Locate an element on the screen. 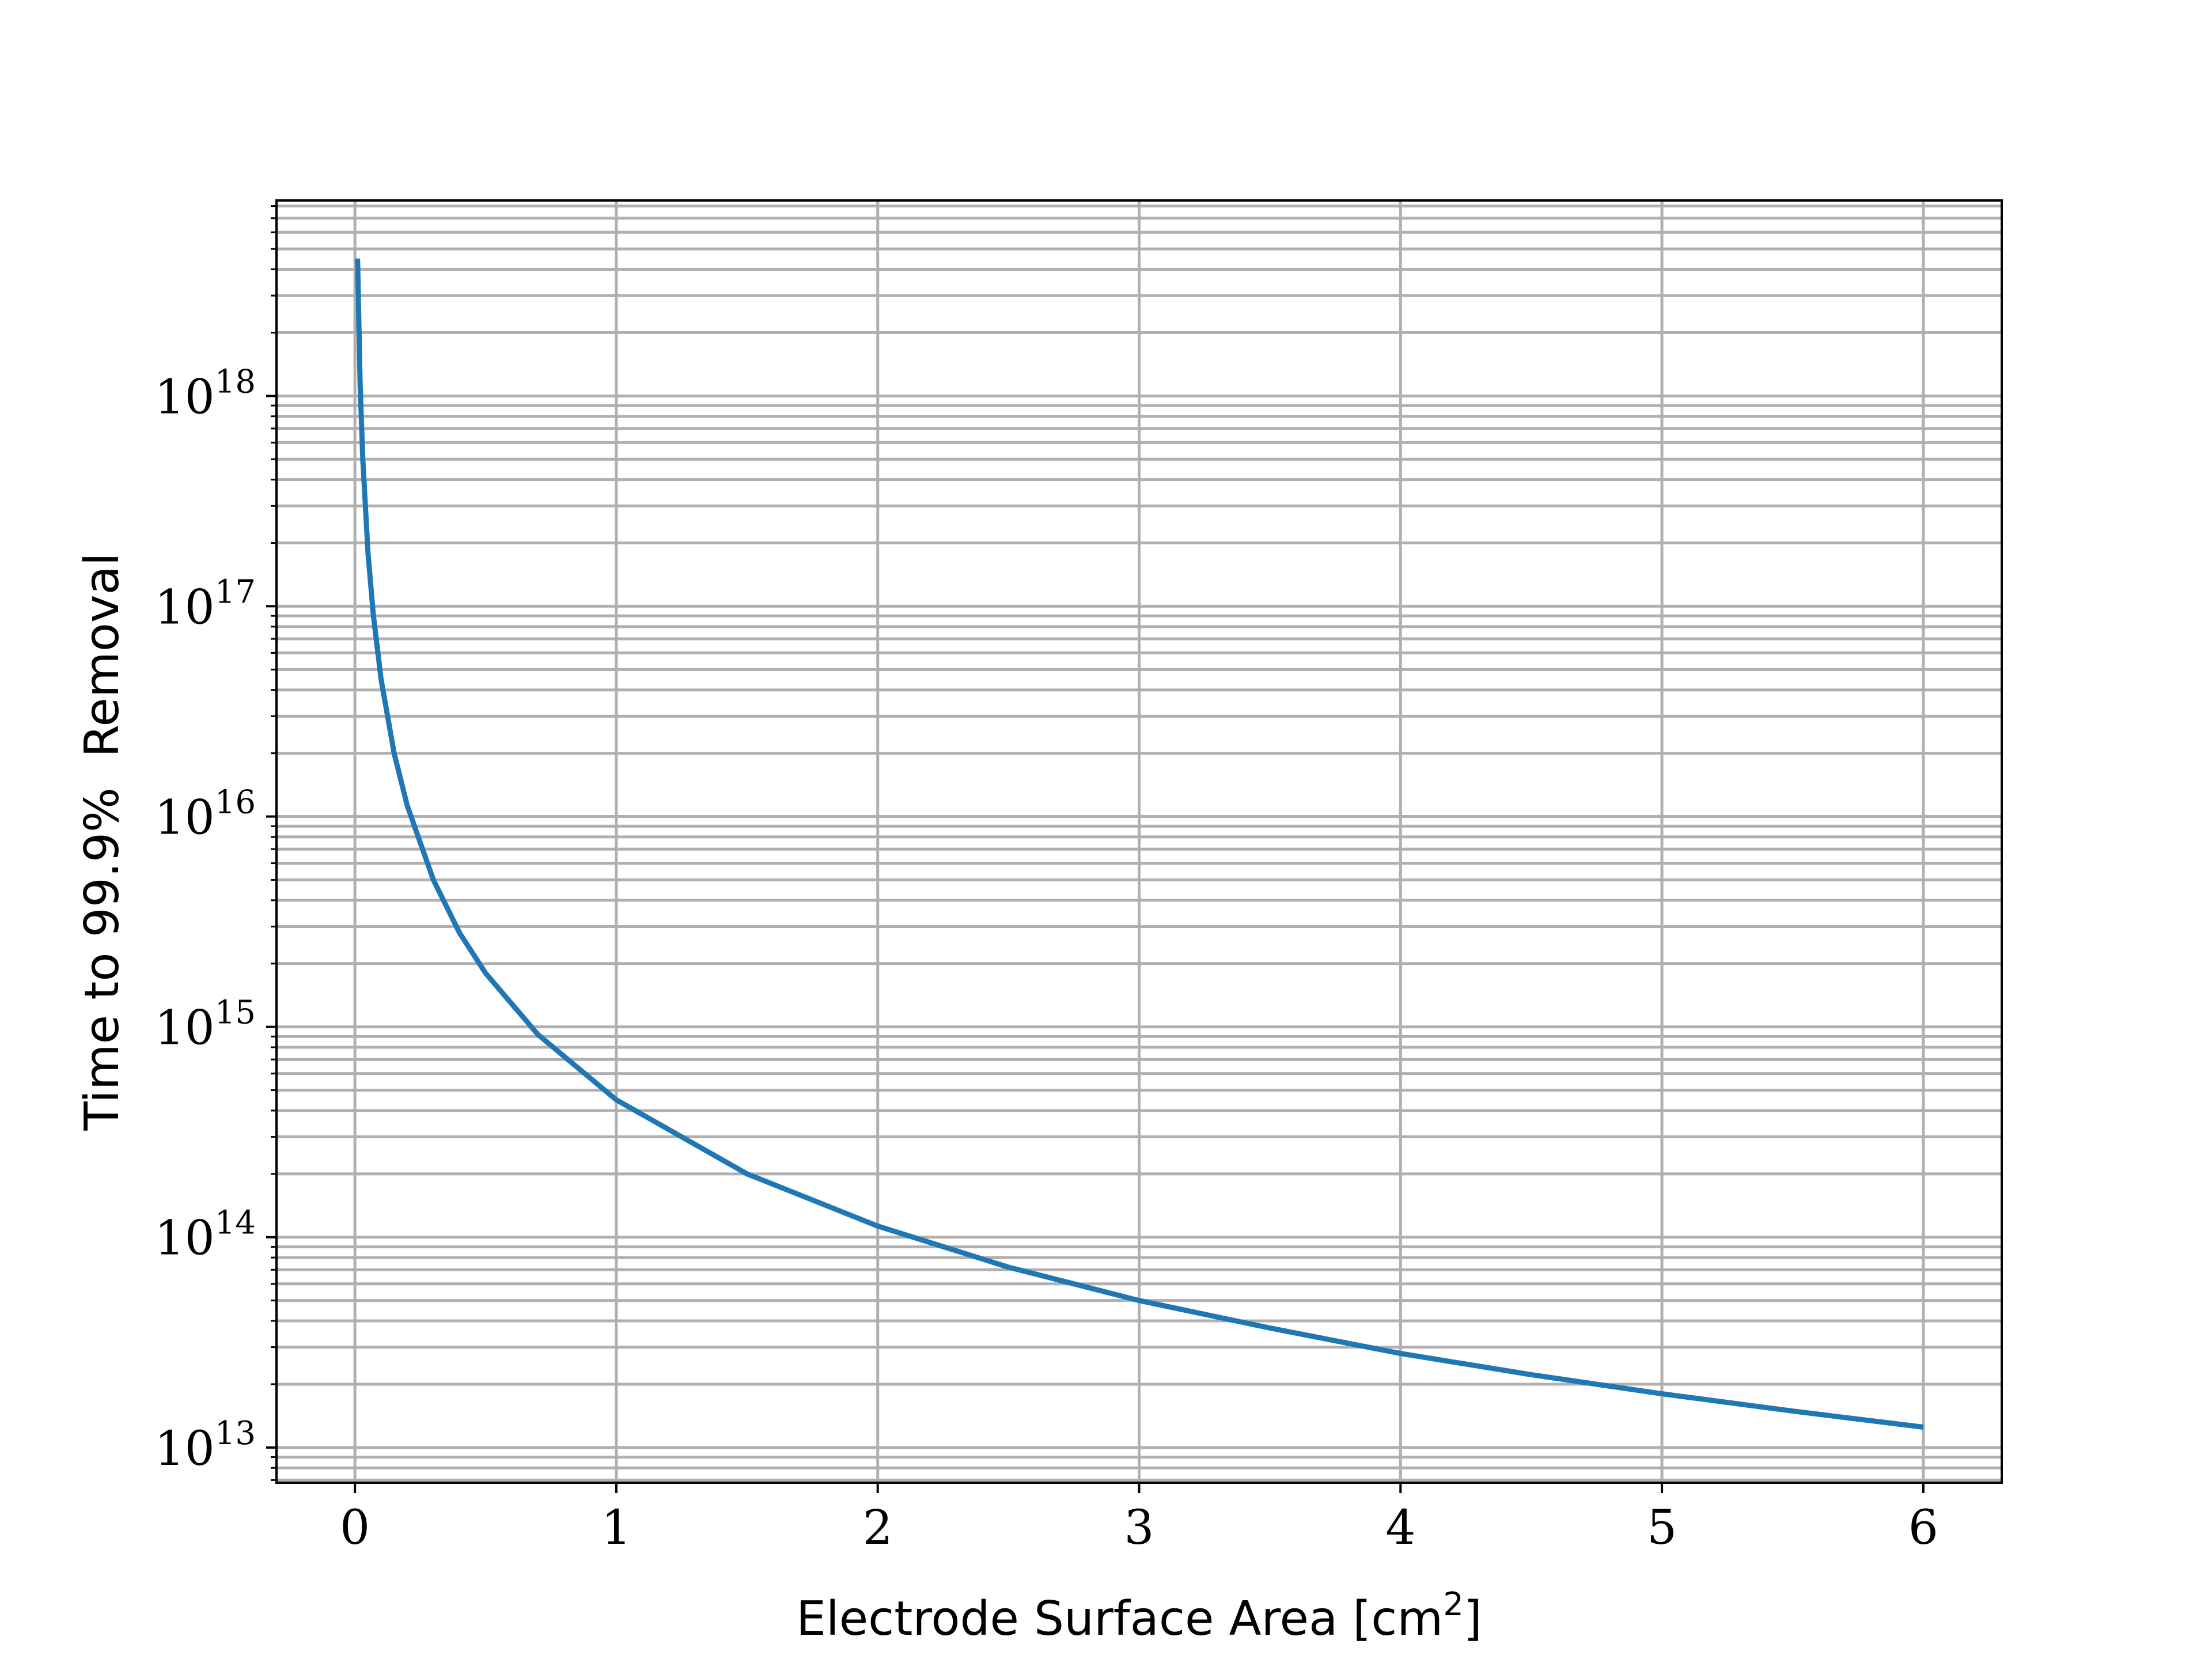 The height and width of the screenshot is (1659, 2212). y-tick-label-exponent: 15 is located at coordinates (235, 1013).